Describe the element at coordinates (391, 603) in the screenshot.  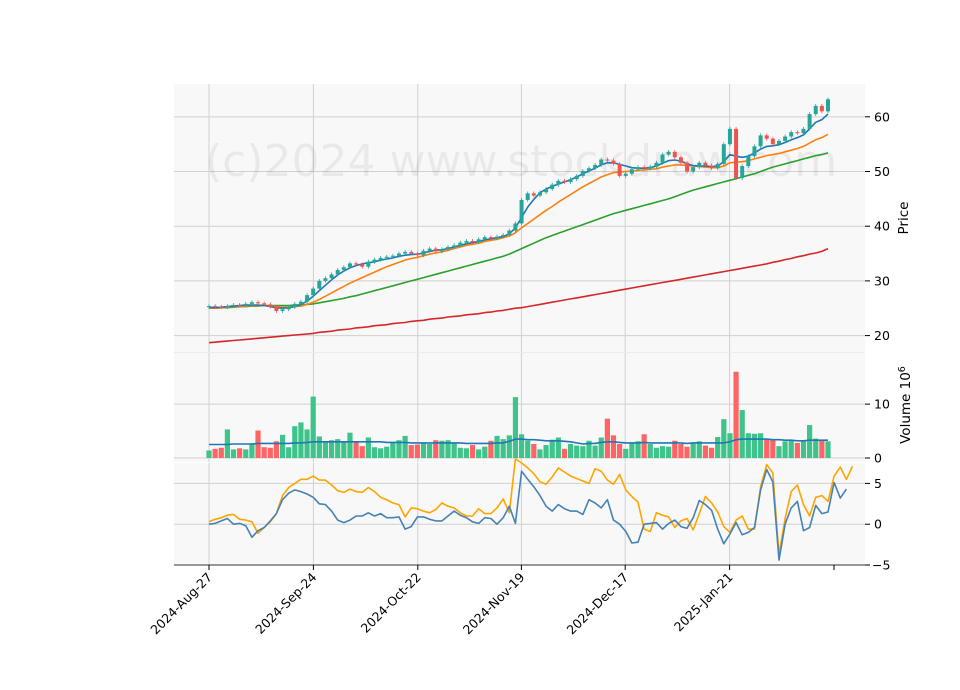
I see `x-tick-label: 2024-Oct-22` at that location.